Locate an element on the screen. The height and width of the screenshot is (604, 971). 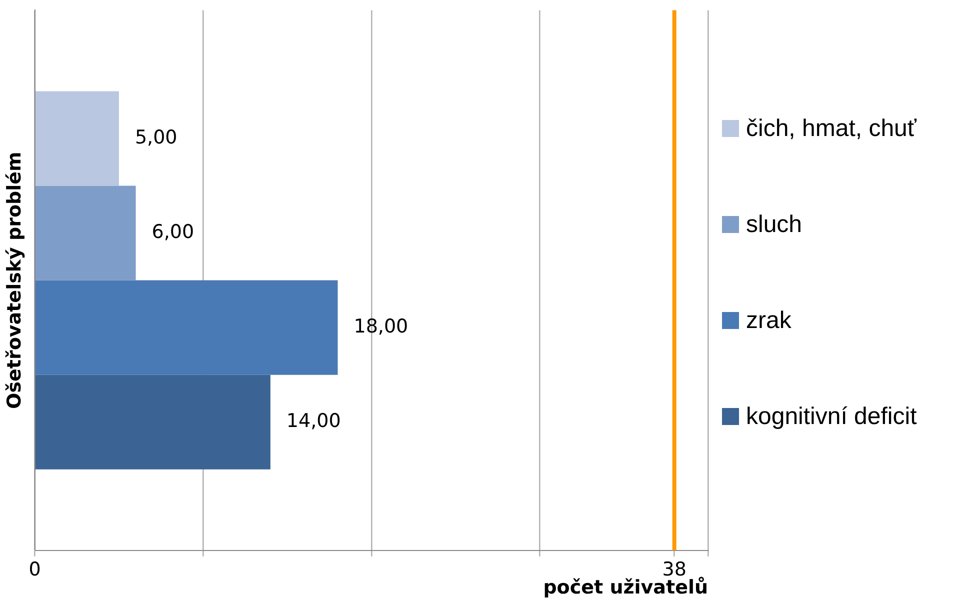
legend-label: čich, hmat, chuť is located at coordinates (831, 128).